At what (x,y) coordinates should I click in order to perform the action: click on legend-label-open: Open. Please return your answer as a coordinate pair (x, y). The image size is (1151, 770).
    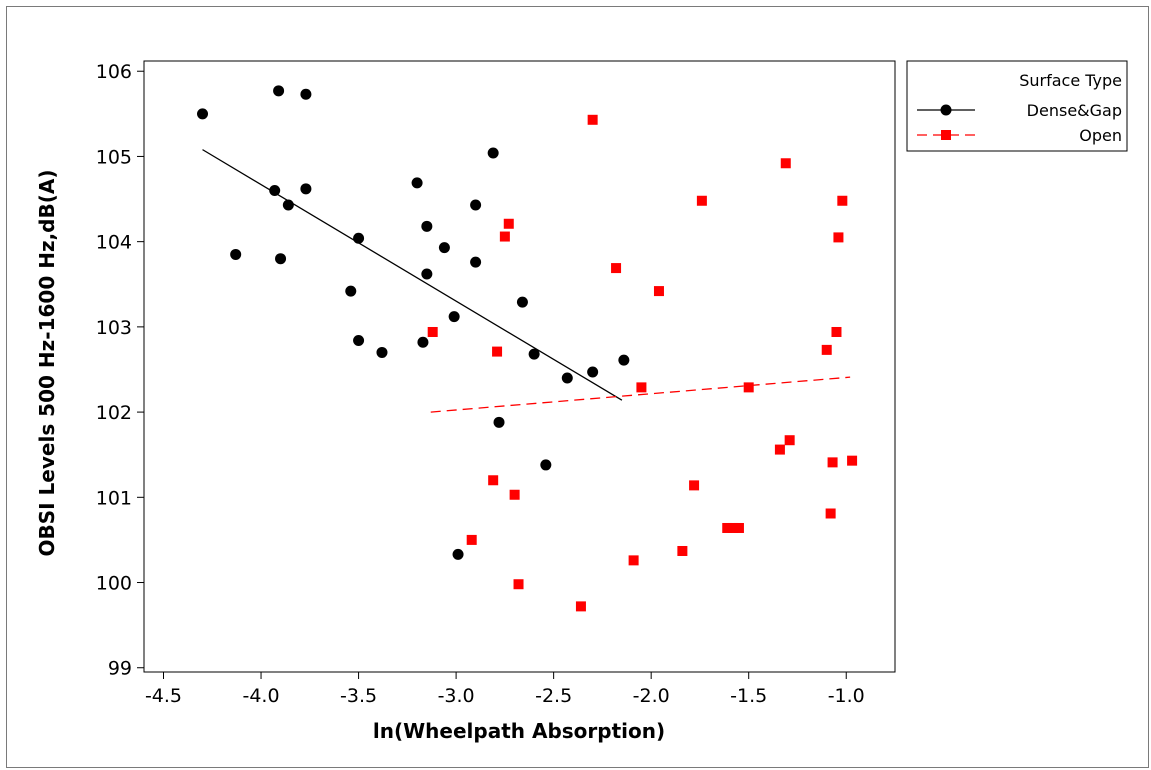
    Looking at the image, I should click on (1100, 135).